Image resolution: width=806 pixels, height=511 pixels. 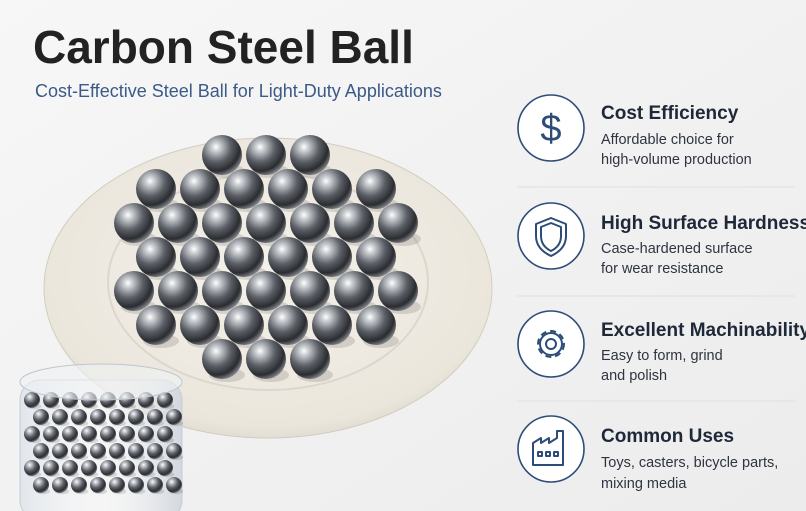 What do you see at coordinates (101, 437) in the screenshot?
I see `jar` at bounding box center [101, 437].